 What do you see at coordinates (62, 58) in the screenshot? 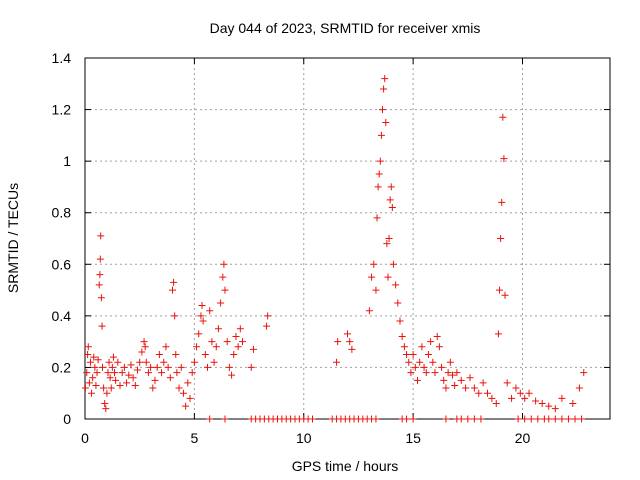
I see `y-tick-label: 1.4` at bounding box center [62, 58].